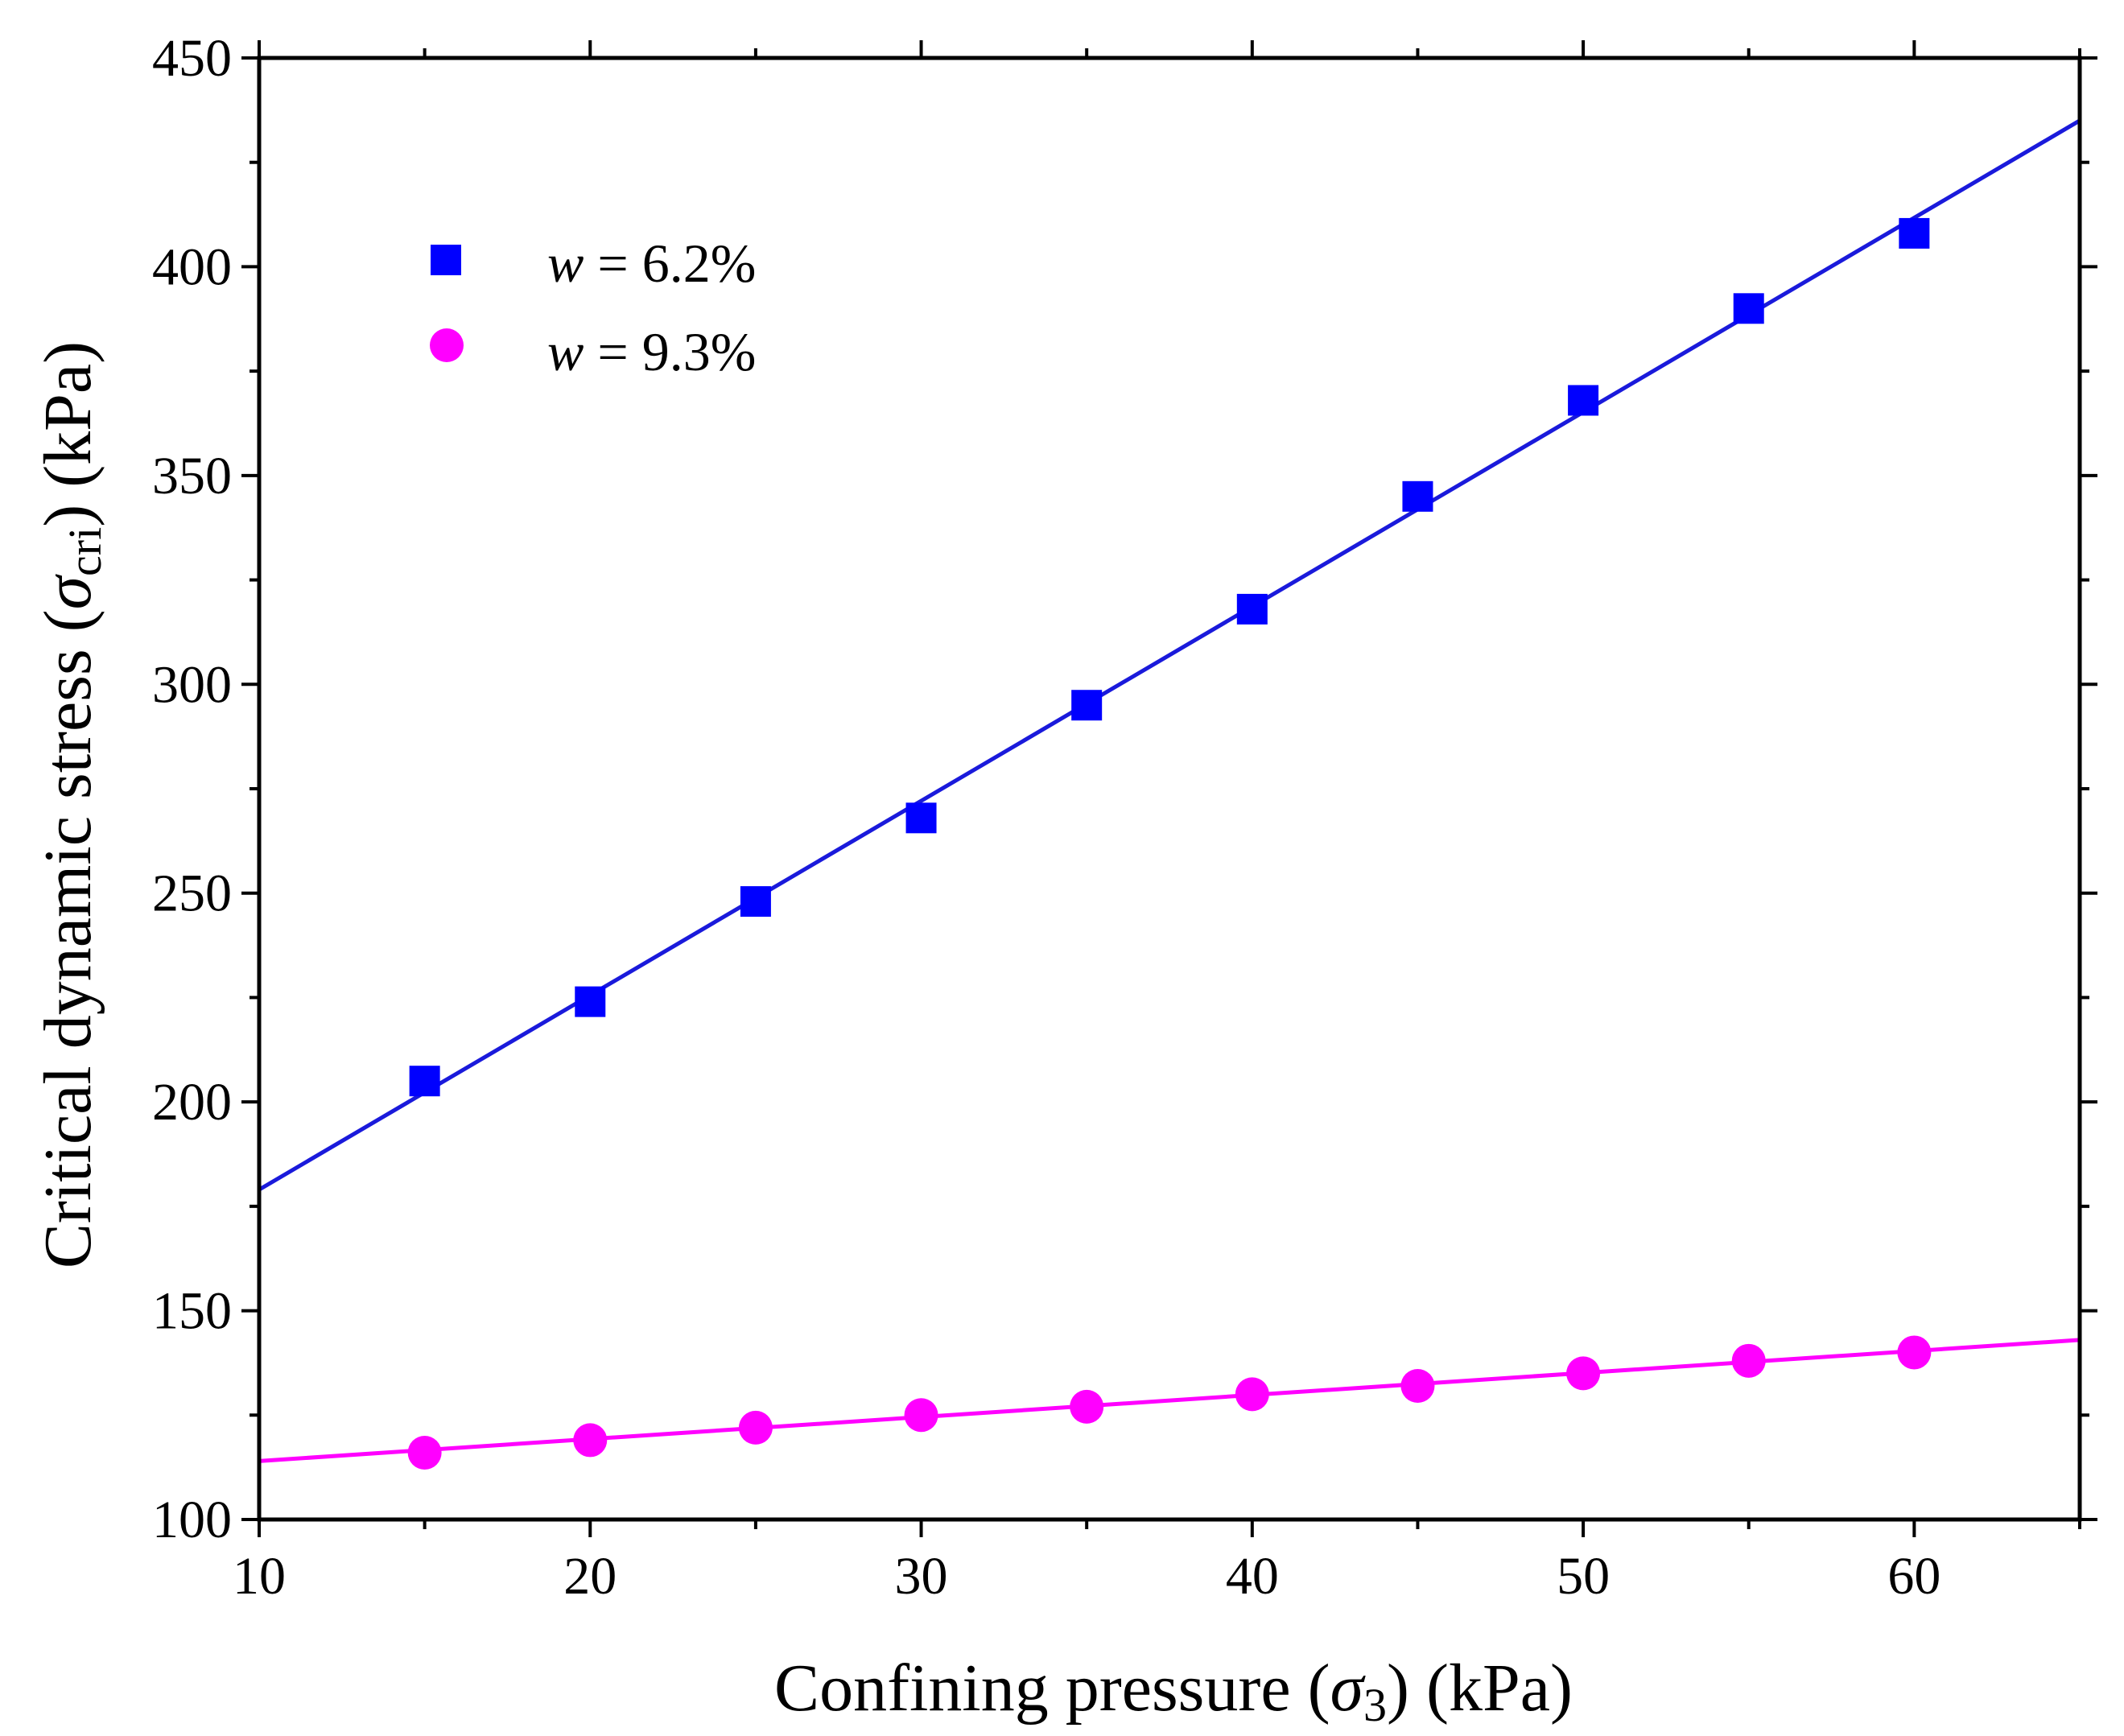 The width and height of the screenshot is (2124, 1736). Describe the element at coordinates (259, 1576) in the screenshot. I see `x-tick-label: 10` at that location.